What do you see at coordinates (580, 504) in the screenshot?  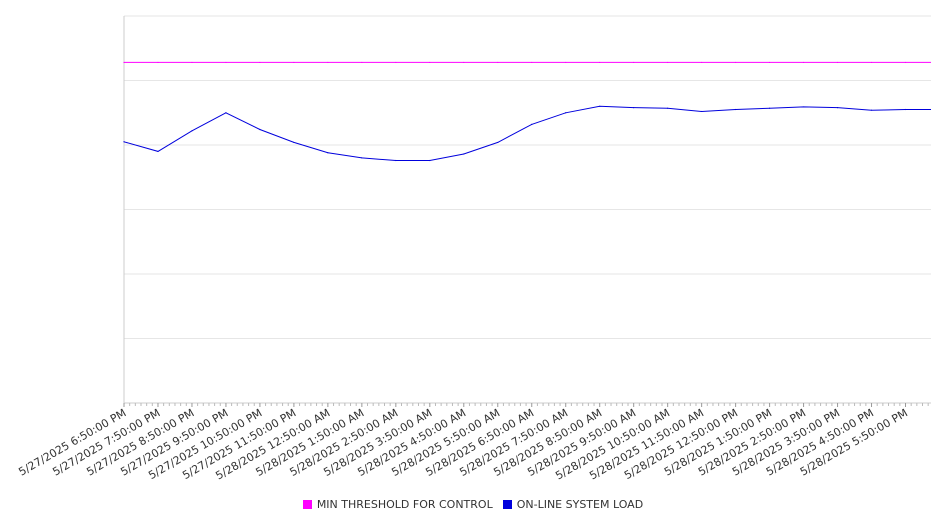 I see `legend-label-load: ON-LINE SYSTEM LOAD` at bounding box center [580, 504].